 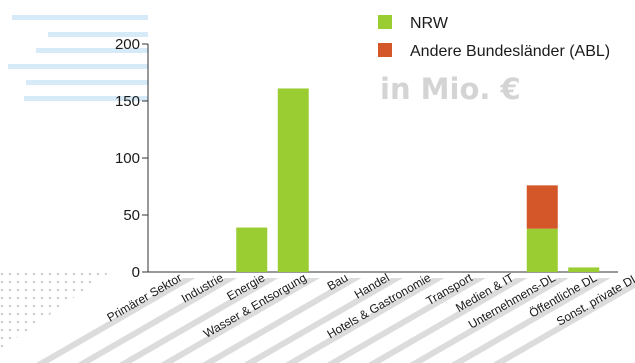 What do you see at coordinates (78, 58) in the screenshot?
I see `decorative-stripes` at bounding box center [78, 58].